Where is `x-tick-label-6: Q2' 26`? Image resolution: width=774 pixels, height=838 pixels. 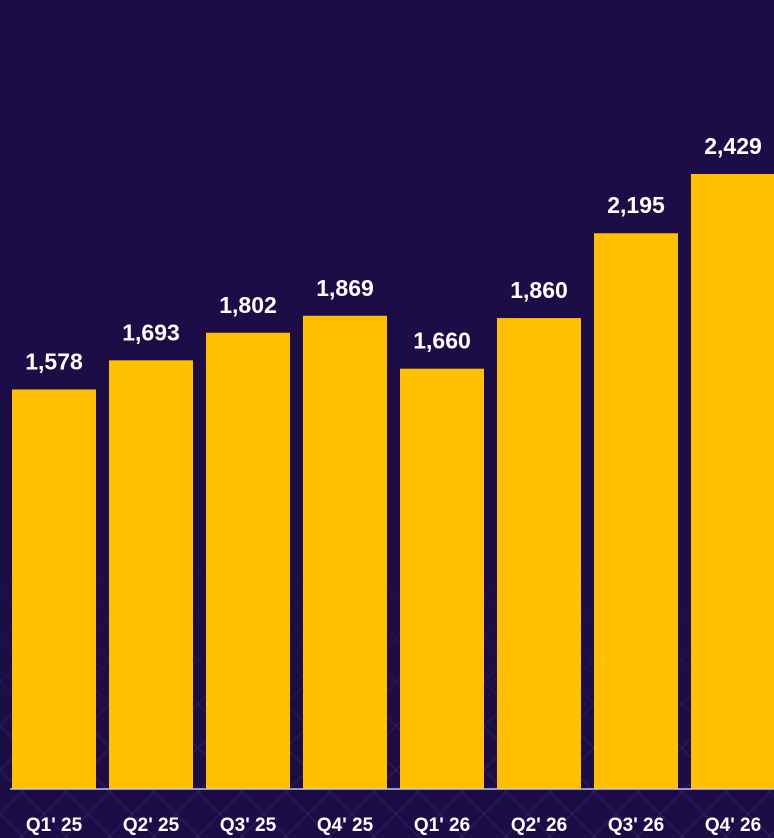 x-tick-label-6: Q2' 26 is located at coordinates (539, 825).